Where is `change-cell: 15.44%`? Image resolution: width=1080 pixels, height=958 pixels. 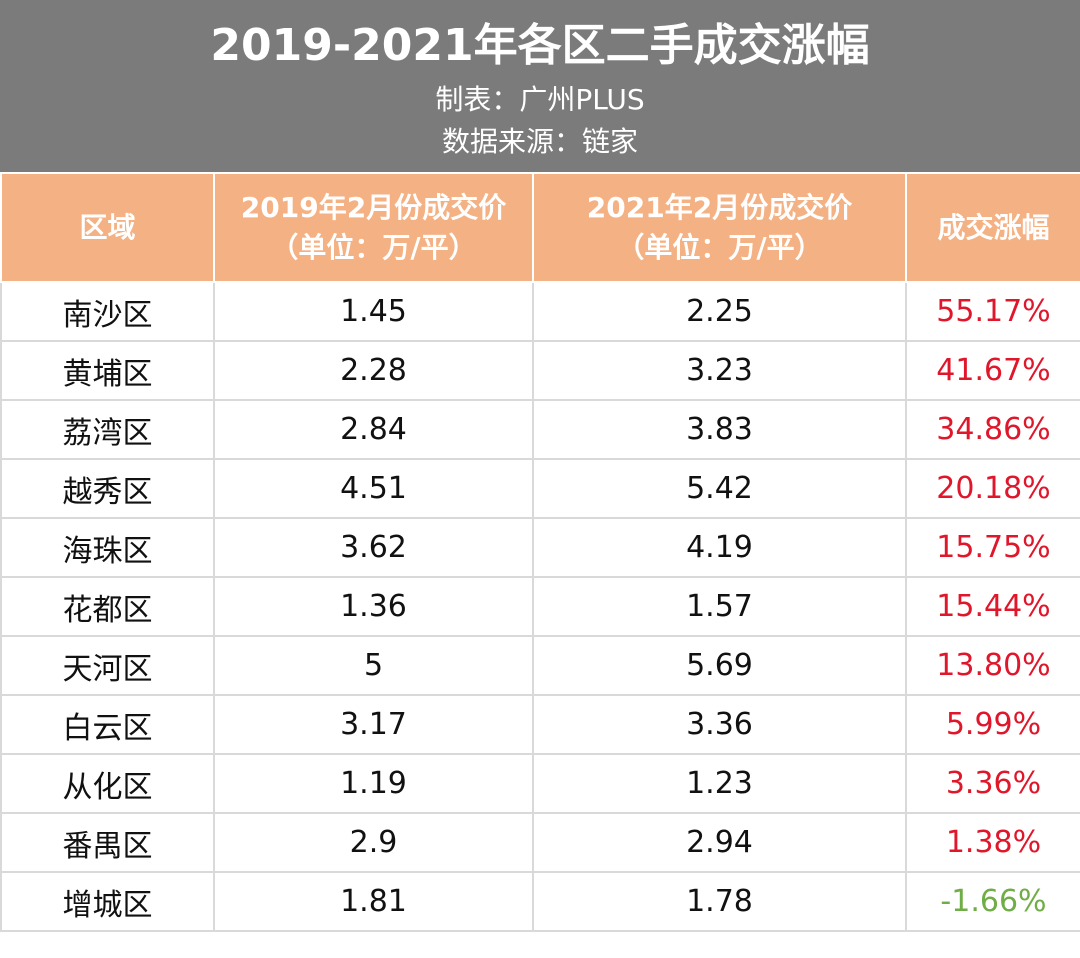 change-cell: 15.44% is located at coordinates (992, 606).